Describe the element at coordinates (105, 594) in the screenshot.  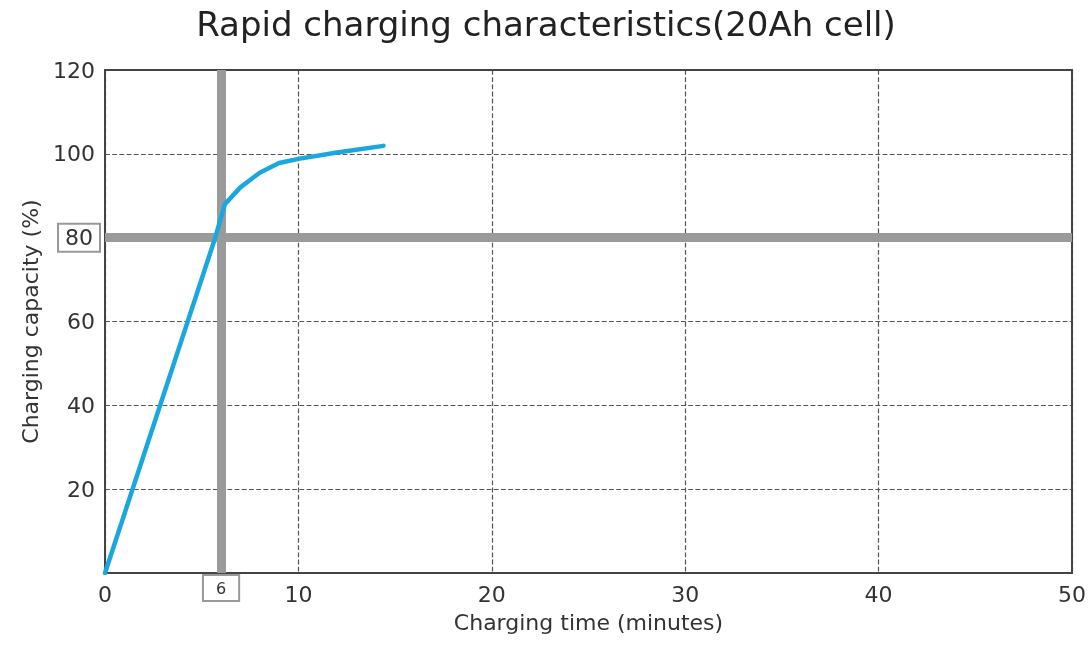
I see `x-tick-label: 0` at that location.